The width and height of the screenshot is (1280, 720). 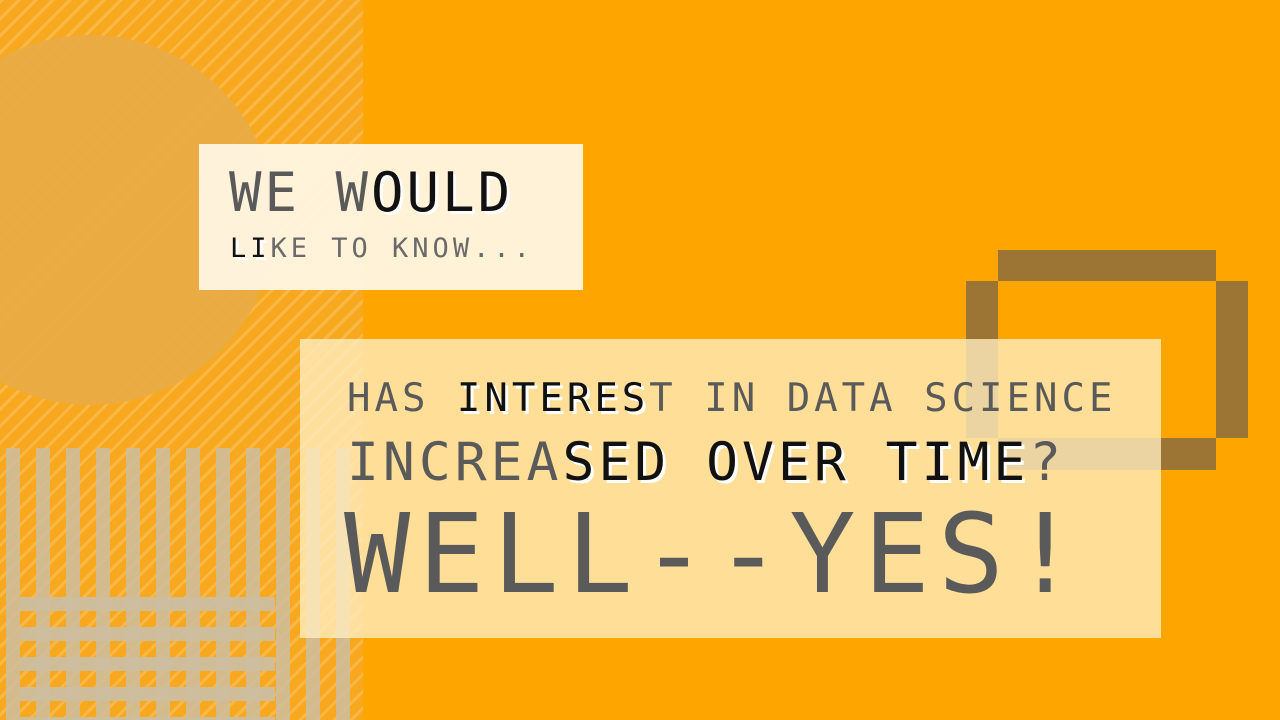 What do you see at coordinates (402, 398) in the screenshot?
I see `question-line-1-start: HAS` at bounding box center [402, 398].